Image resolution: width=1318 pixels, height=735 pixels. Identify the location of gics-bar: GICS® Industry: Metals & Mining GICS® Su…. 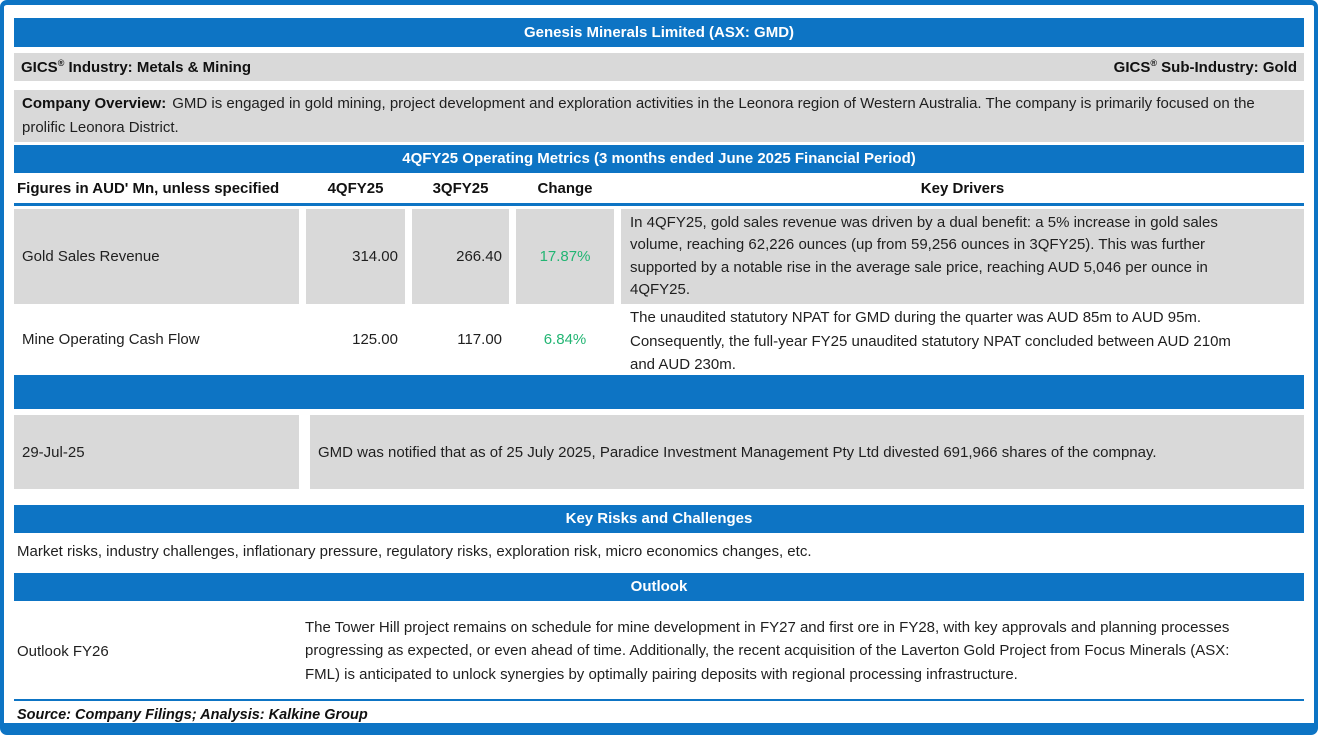
(659, 67).